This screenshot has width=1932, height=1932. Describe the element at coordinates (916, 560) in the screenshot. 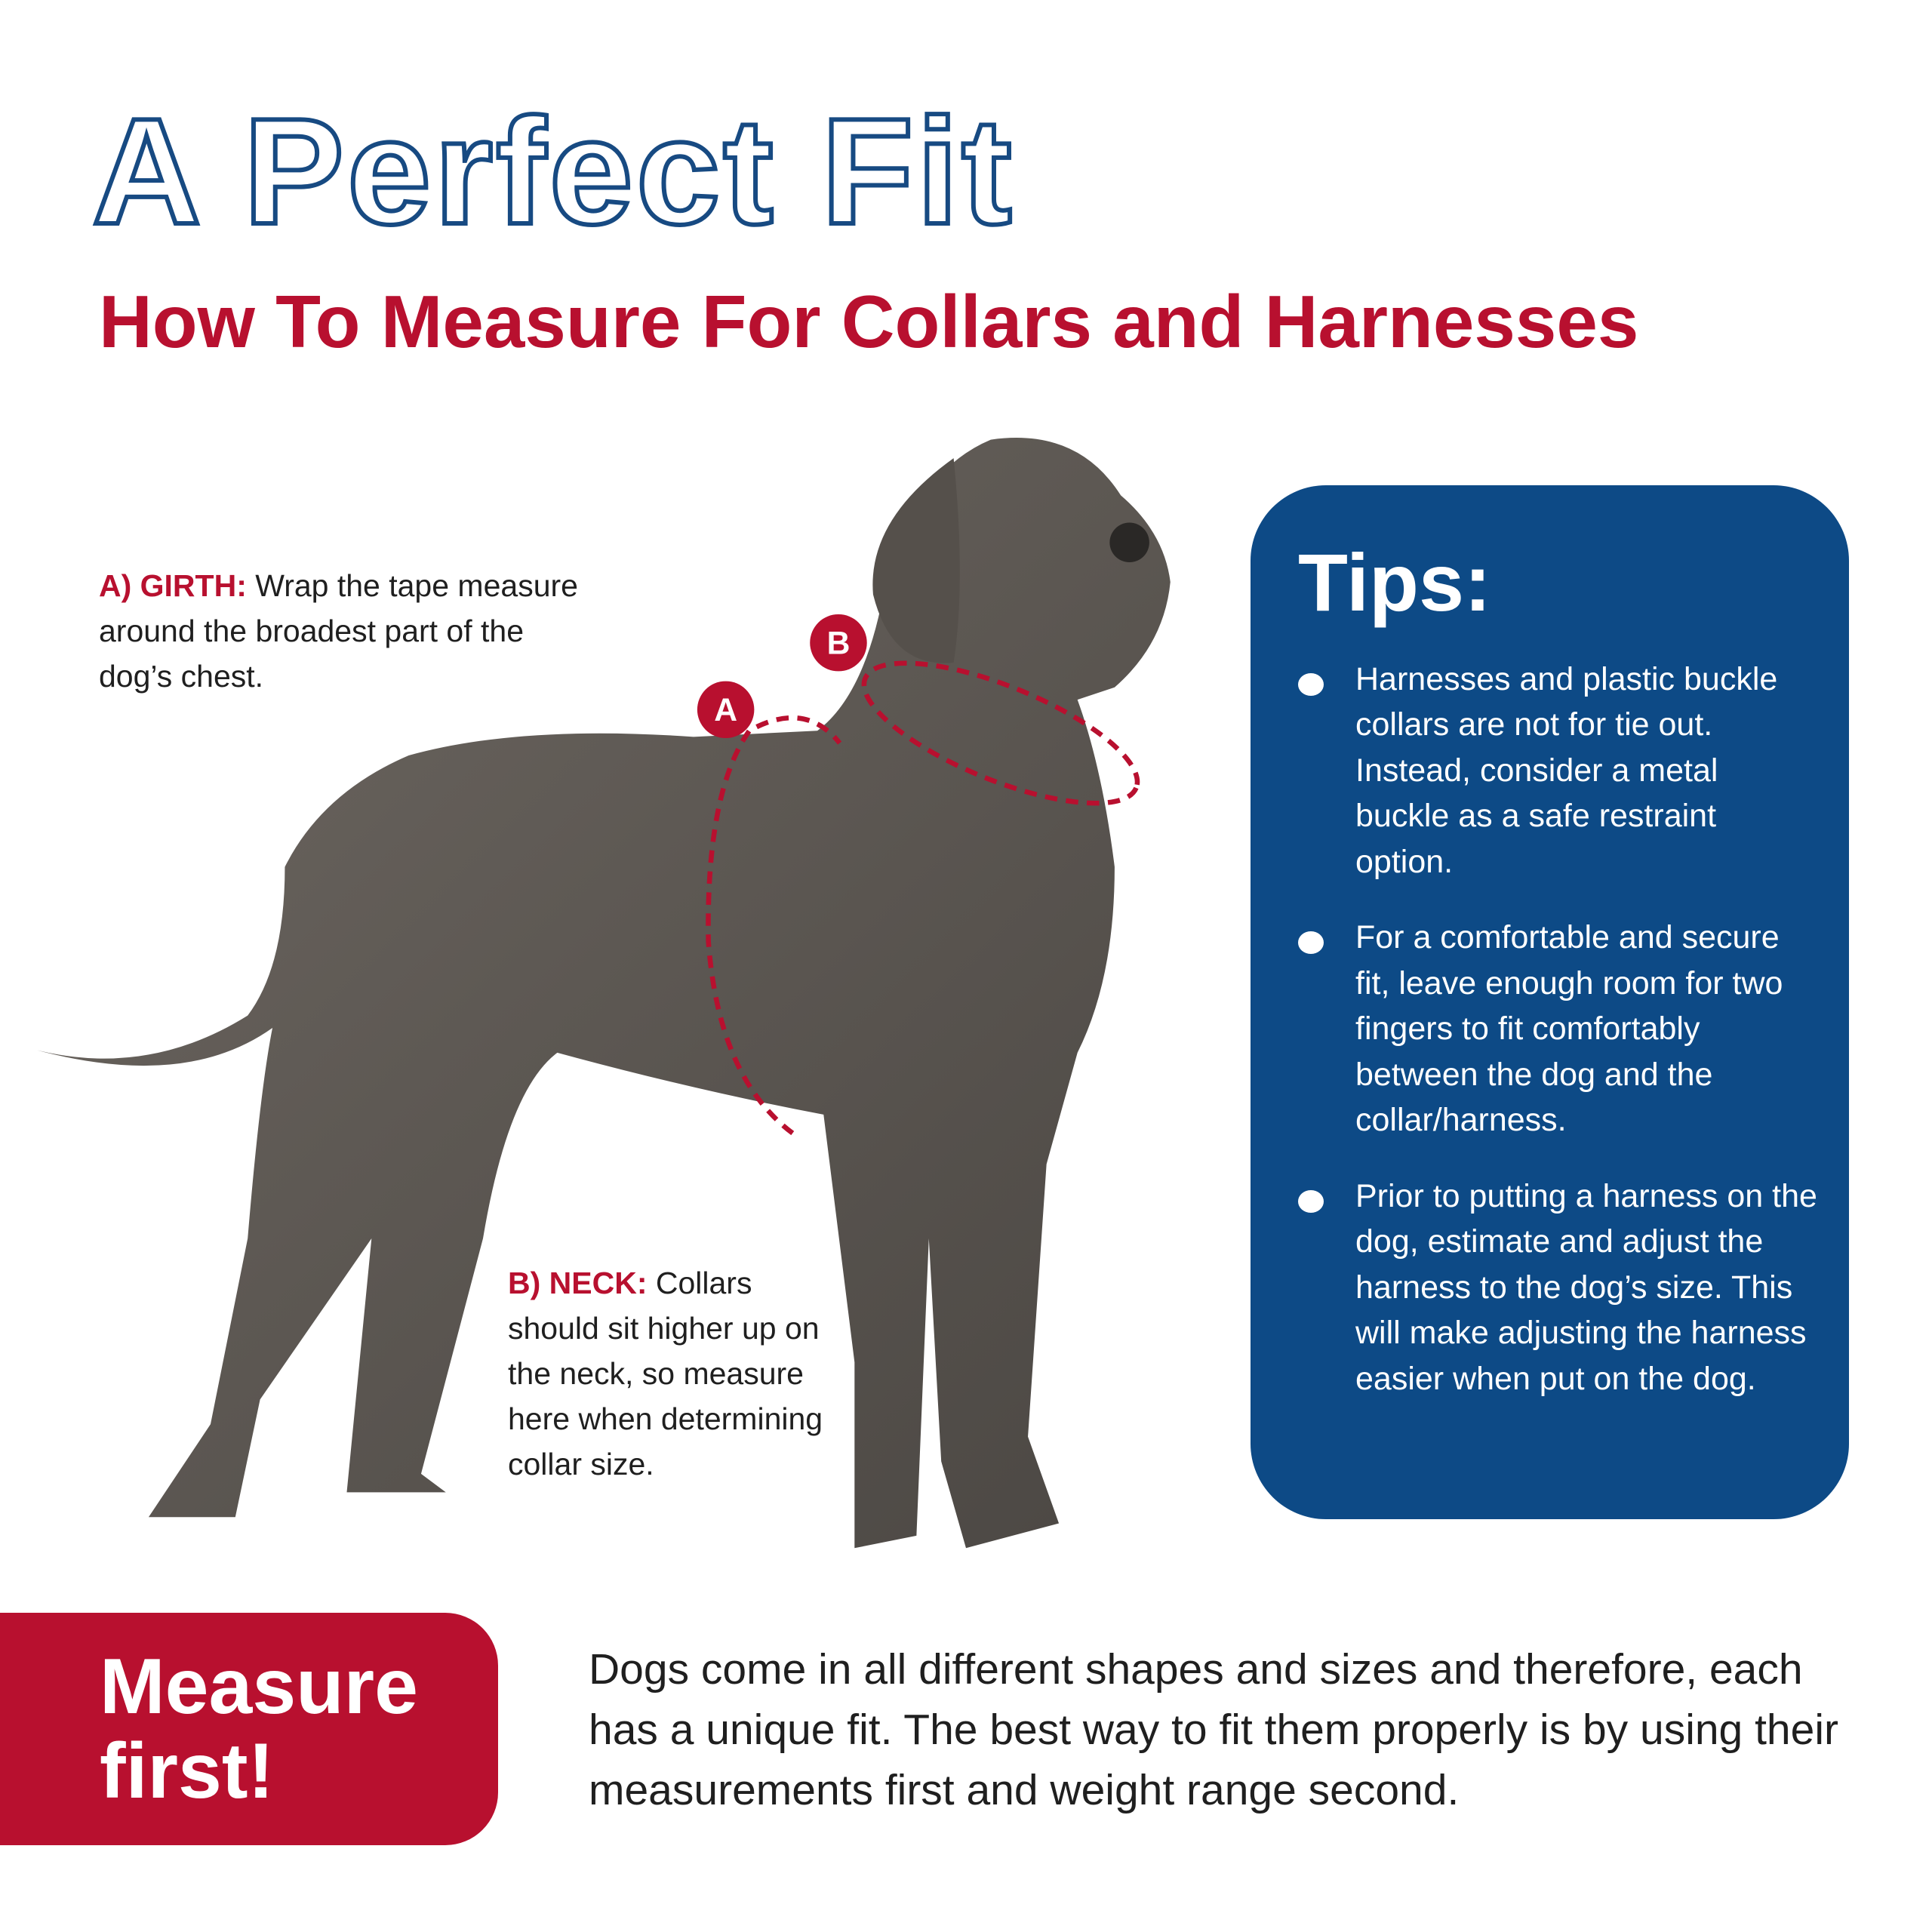

I see `dog-ear` at that location.